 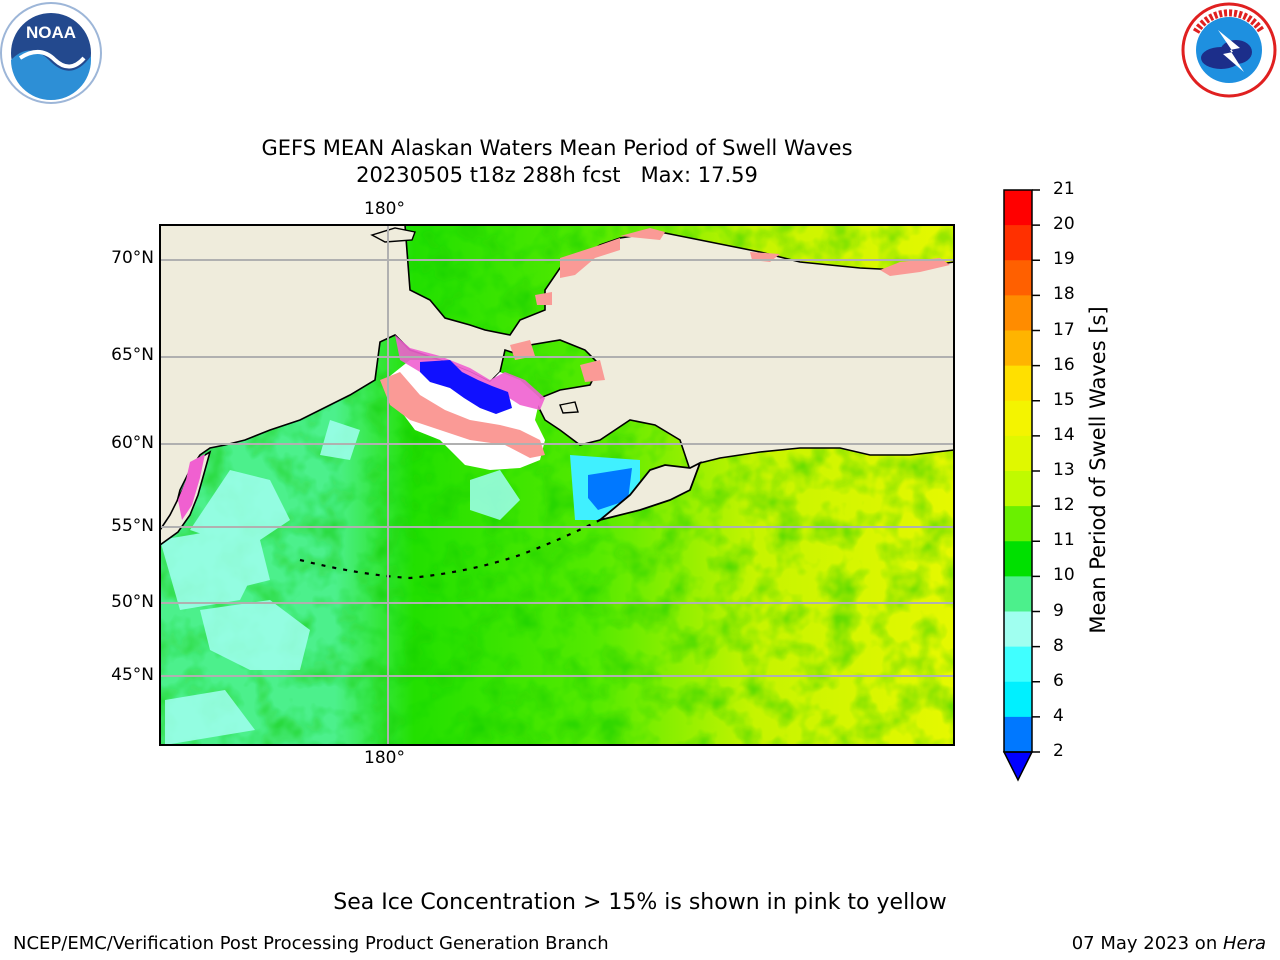 What do you see at coordinates (51, 32) in the screenshot?
I see `noaa-logo-text: NOAA` at bounding box center [51, 32].